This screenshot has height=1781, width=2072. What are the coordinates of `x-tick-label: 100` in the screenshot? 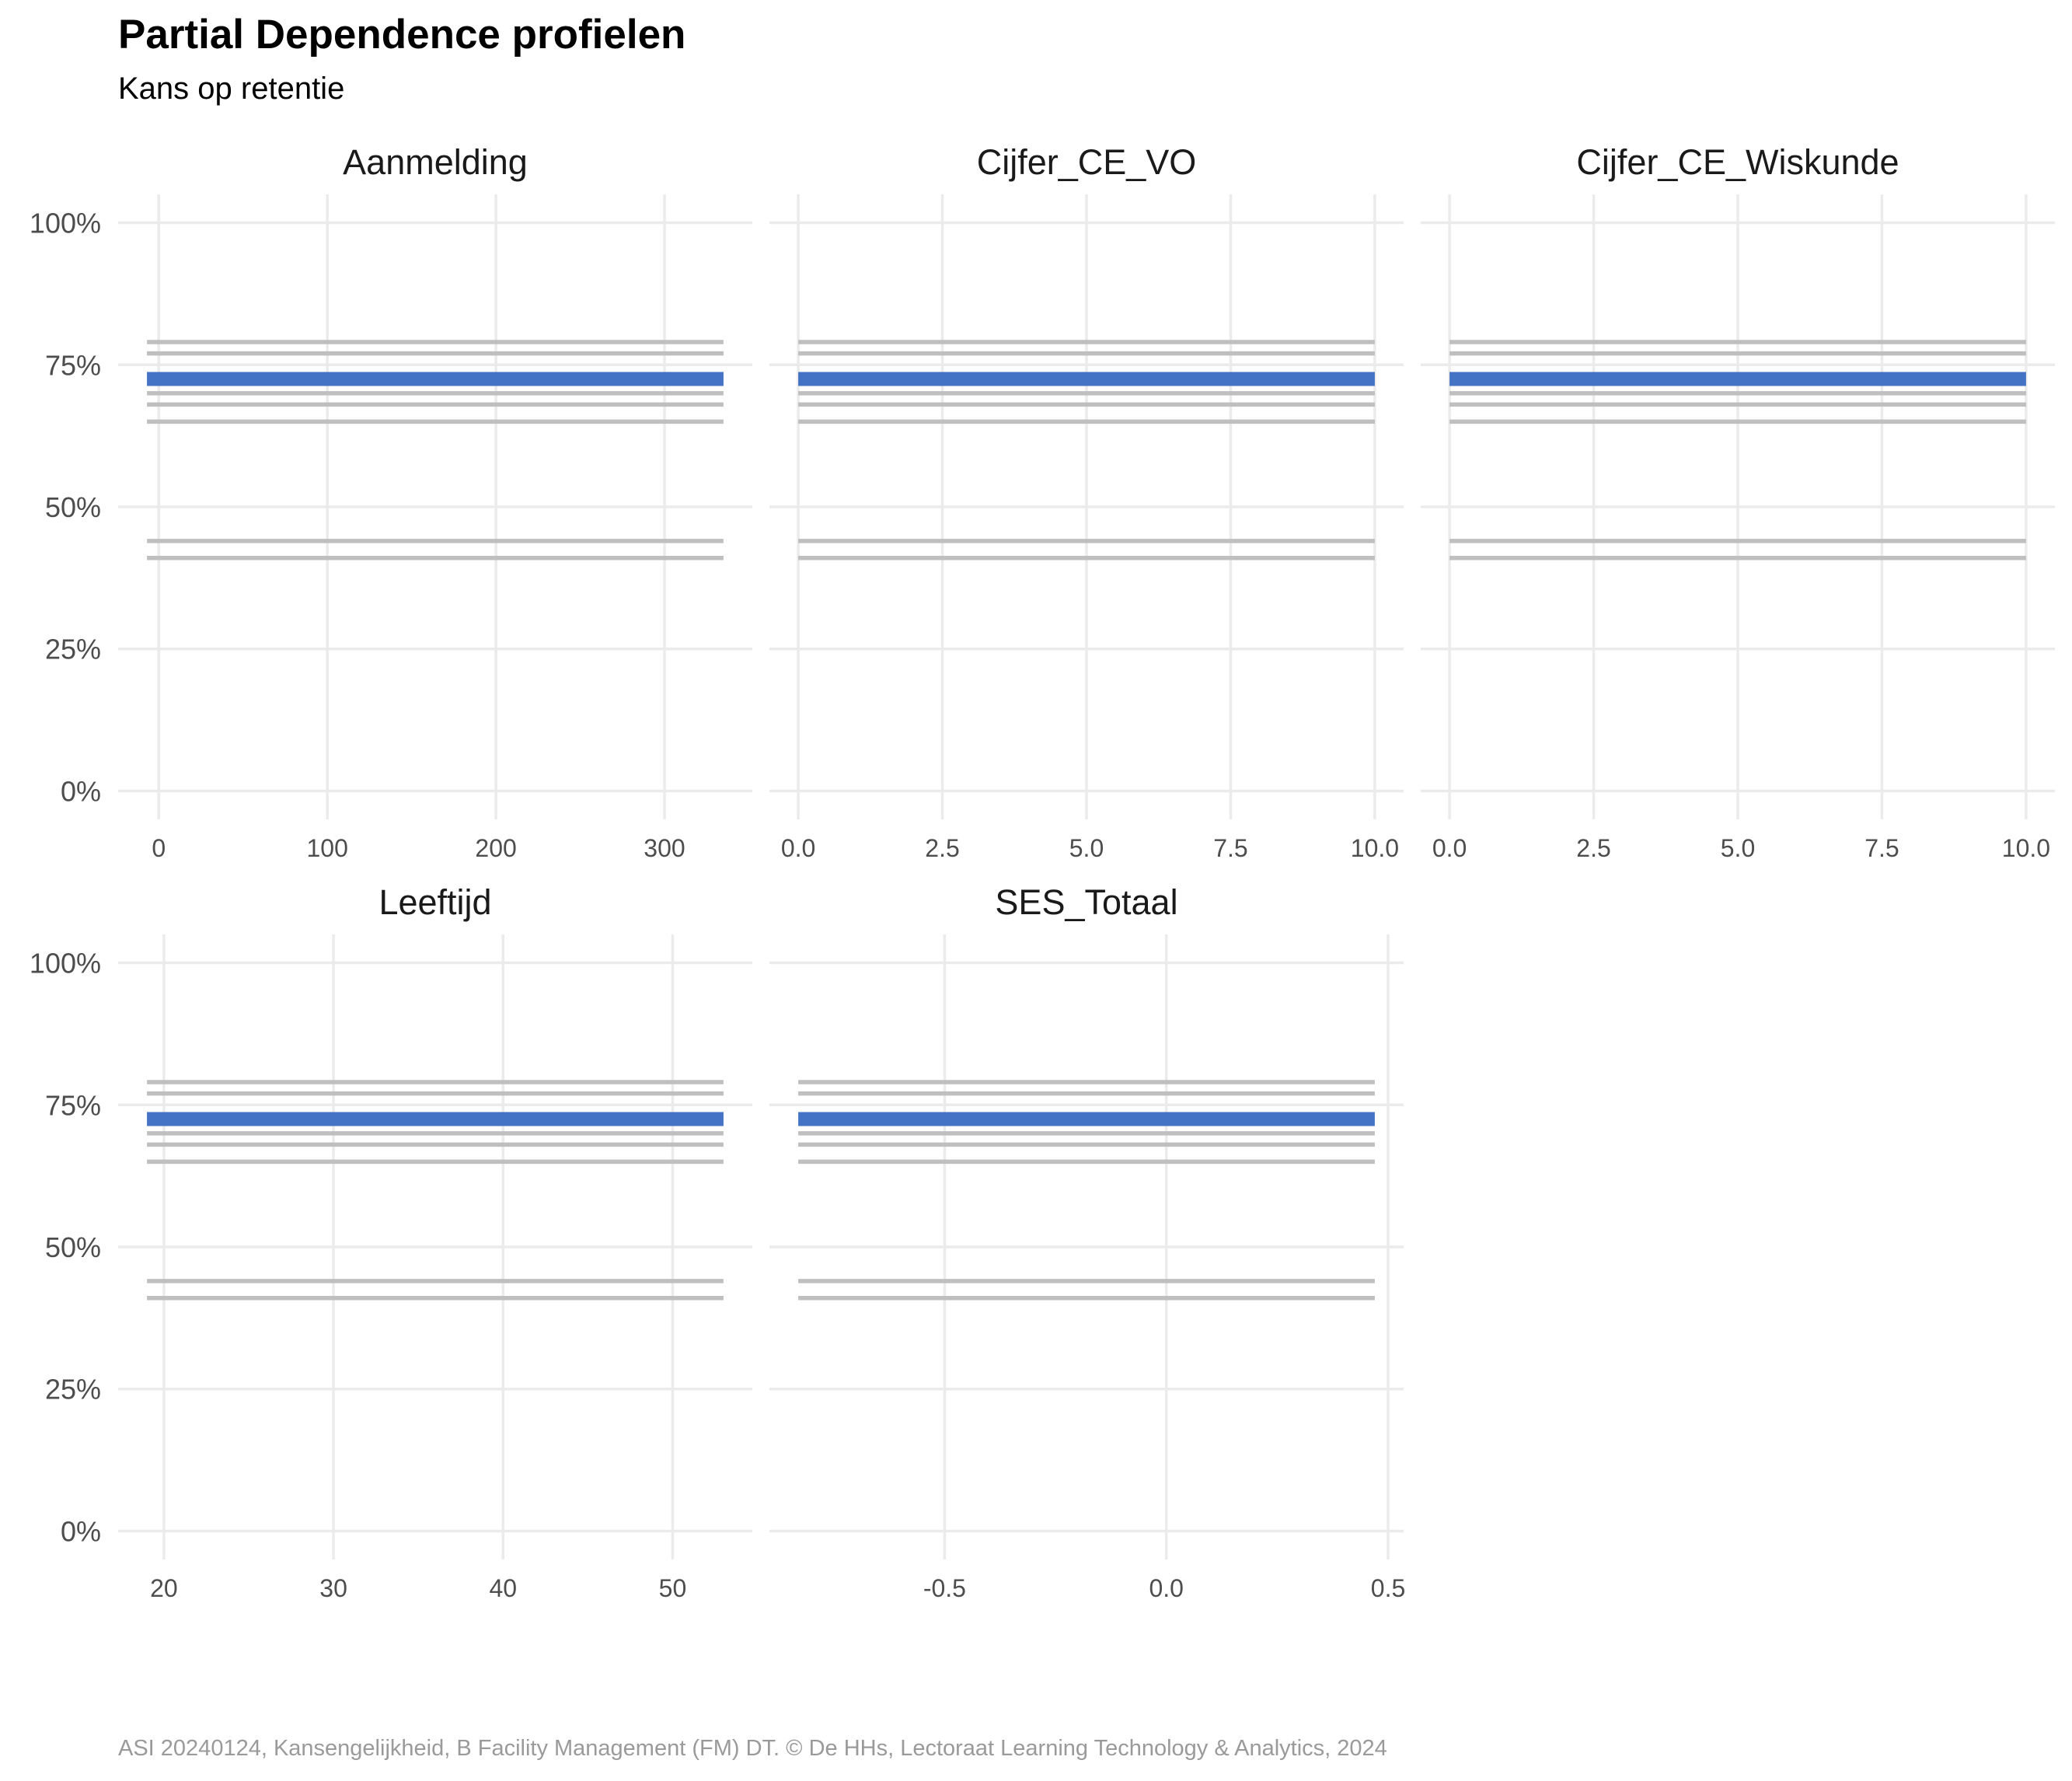 It's located at (326, 848).